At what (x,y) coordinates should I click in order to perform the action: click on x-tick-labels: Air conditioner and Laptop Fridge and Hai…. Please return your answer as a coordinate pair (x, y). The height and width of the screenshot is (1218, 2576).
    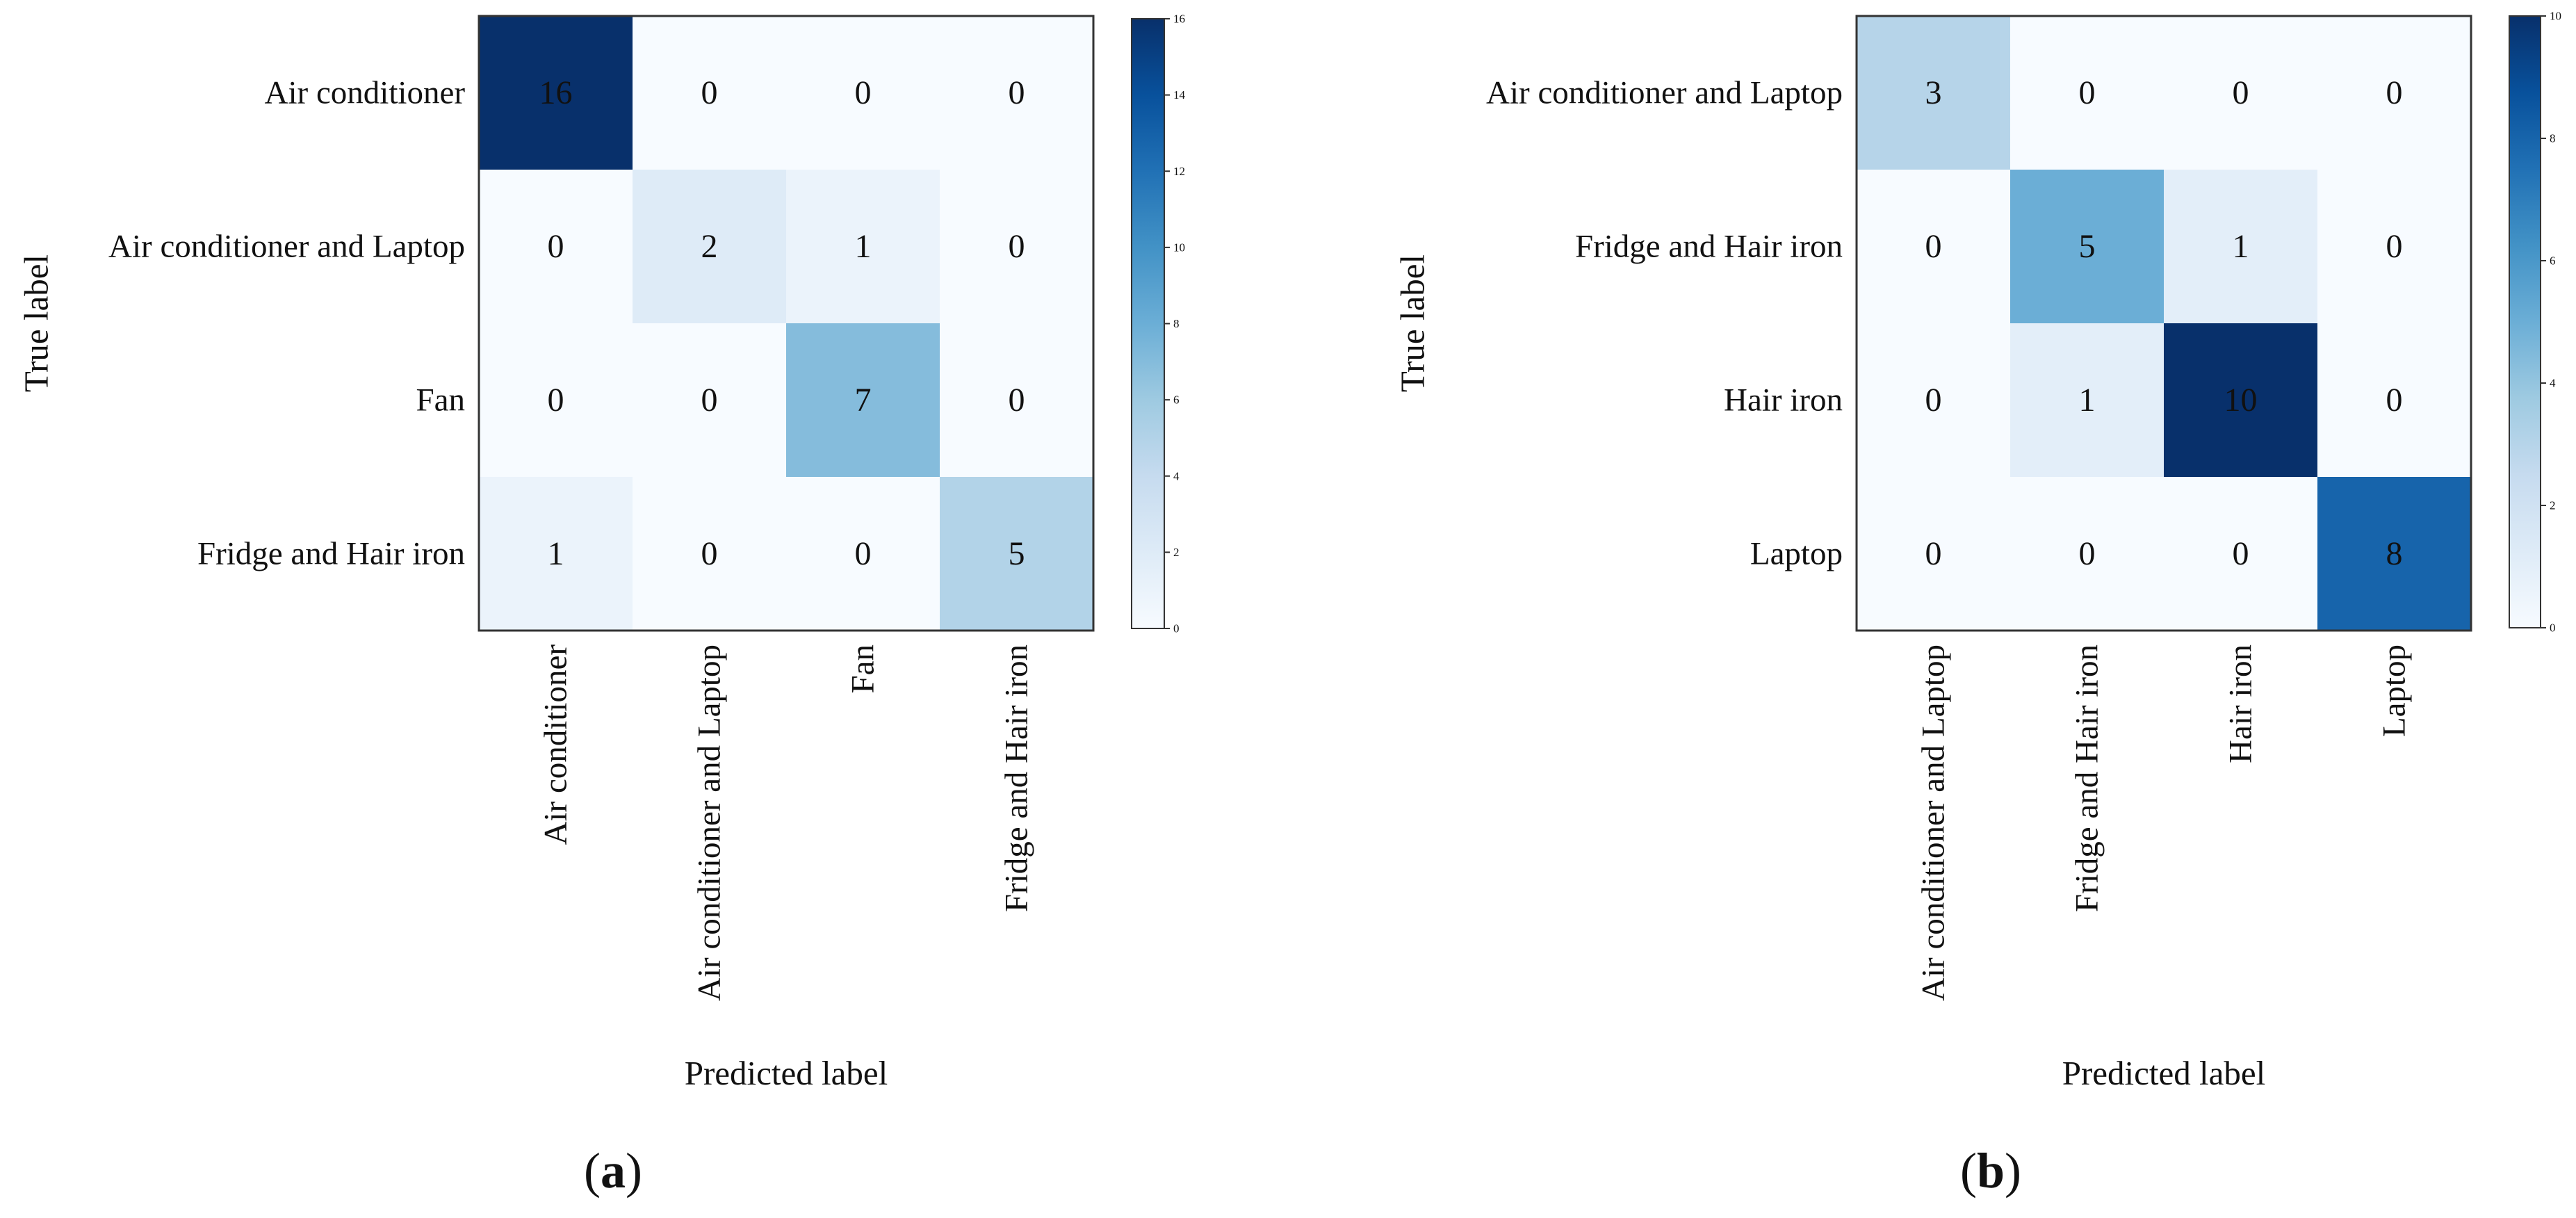
    Looking at the image, I should click on (2164, 822).